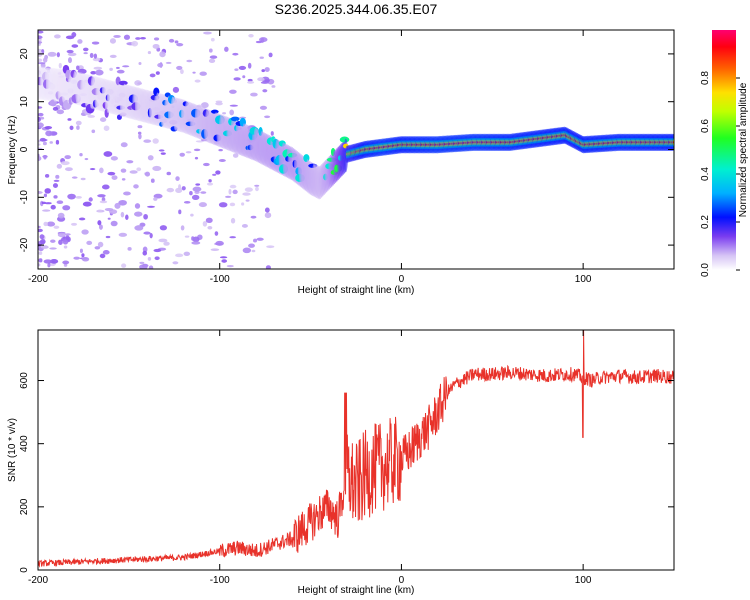  I want to click on colorbar-tick-label: 0.2, so click(705, 222).